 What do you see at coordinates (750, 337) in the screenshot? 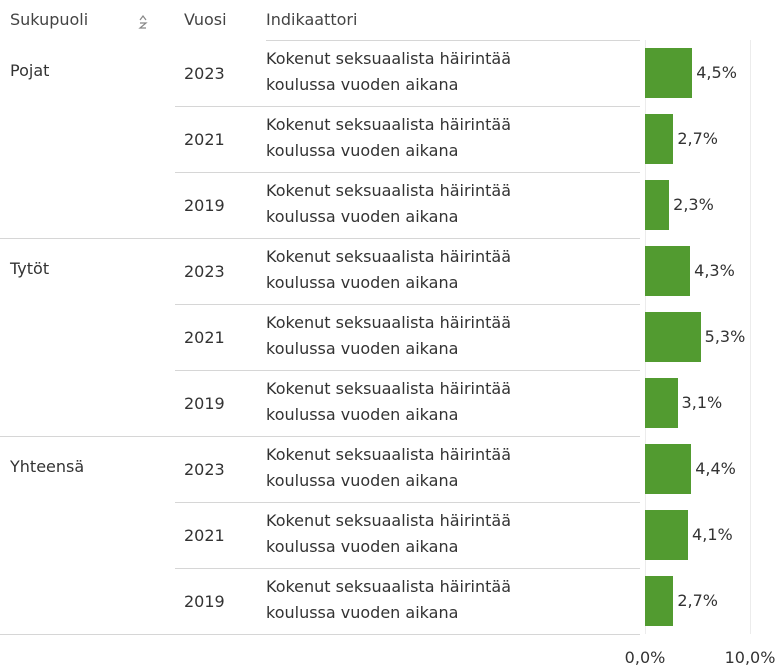
I see `grid-line` at bounding box center [750, 337].